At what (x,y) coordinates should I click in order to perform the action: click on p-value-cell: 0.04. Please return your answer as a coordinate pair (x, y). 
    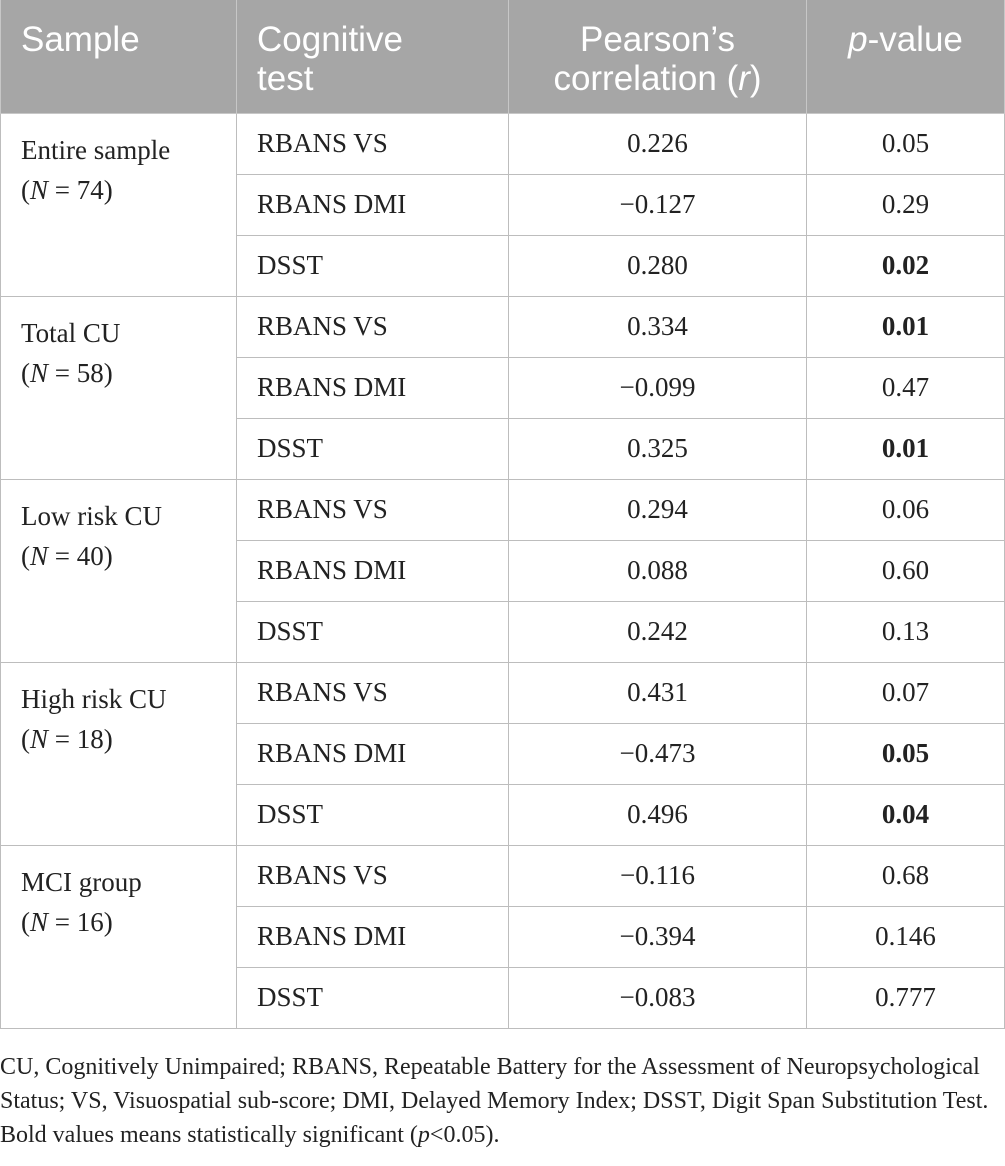
    Looking at the image, I should click on (905, 814).